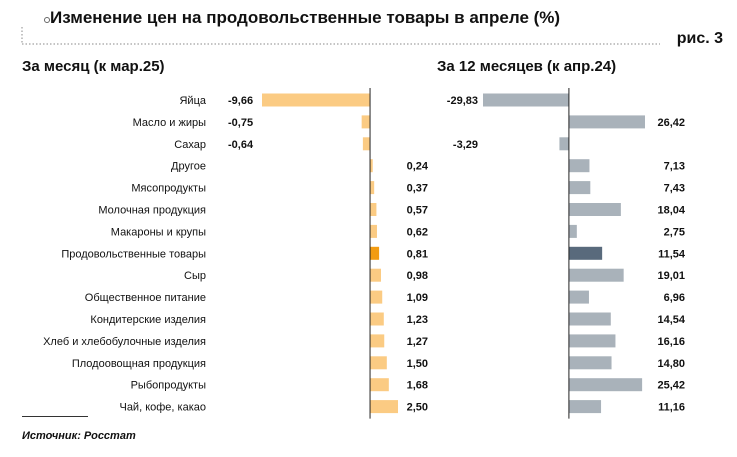  I want to click on right-data-label: 11,54, so click(672, 254).